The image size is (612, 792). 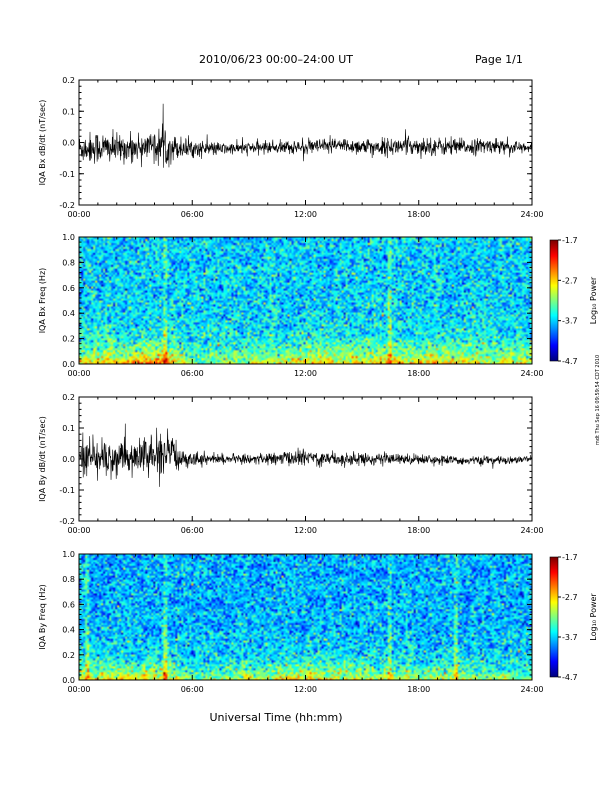 I want to click on generation-stamp: mdt Thu Sep 16 09:59:54 CDT 2010, so click(x=598, y=400).